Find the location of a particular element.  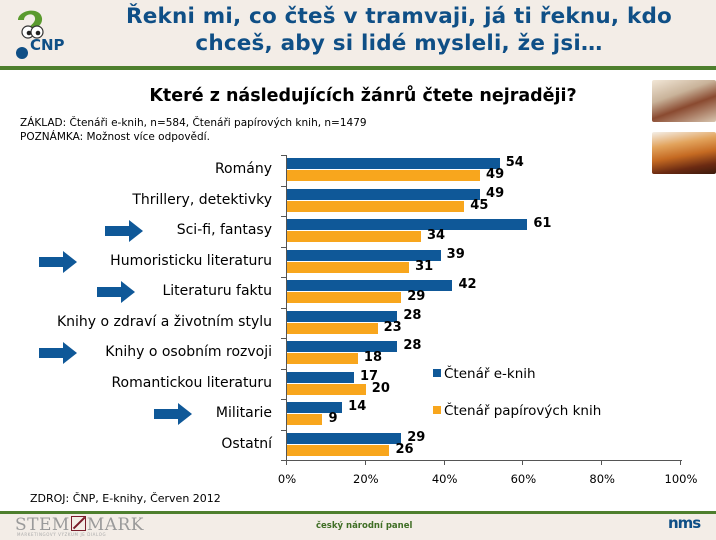

nms-logo: nms is located at coordinates (684, 523).